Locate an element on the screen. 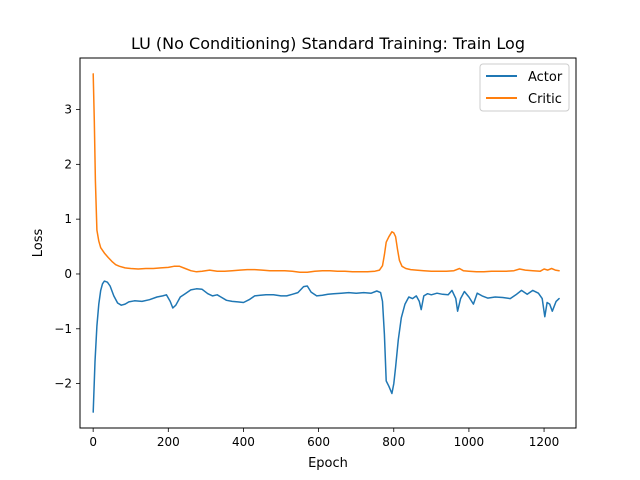  x-tick-label: 0 is located at coordinates (93, 442).